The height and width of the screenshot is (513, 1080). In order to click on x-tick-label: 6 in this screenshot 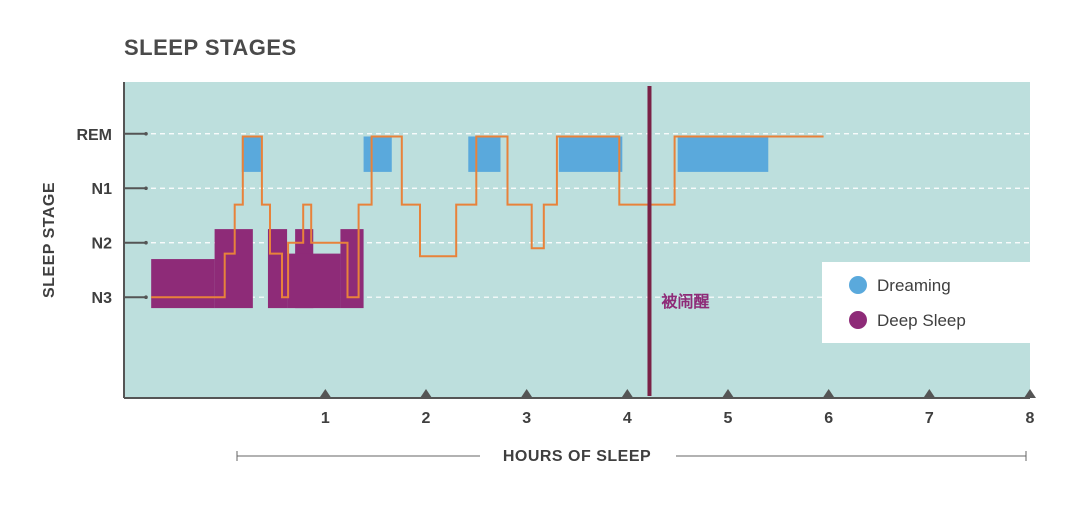, I will do `click(828, 418)`.